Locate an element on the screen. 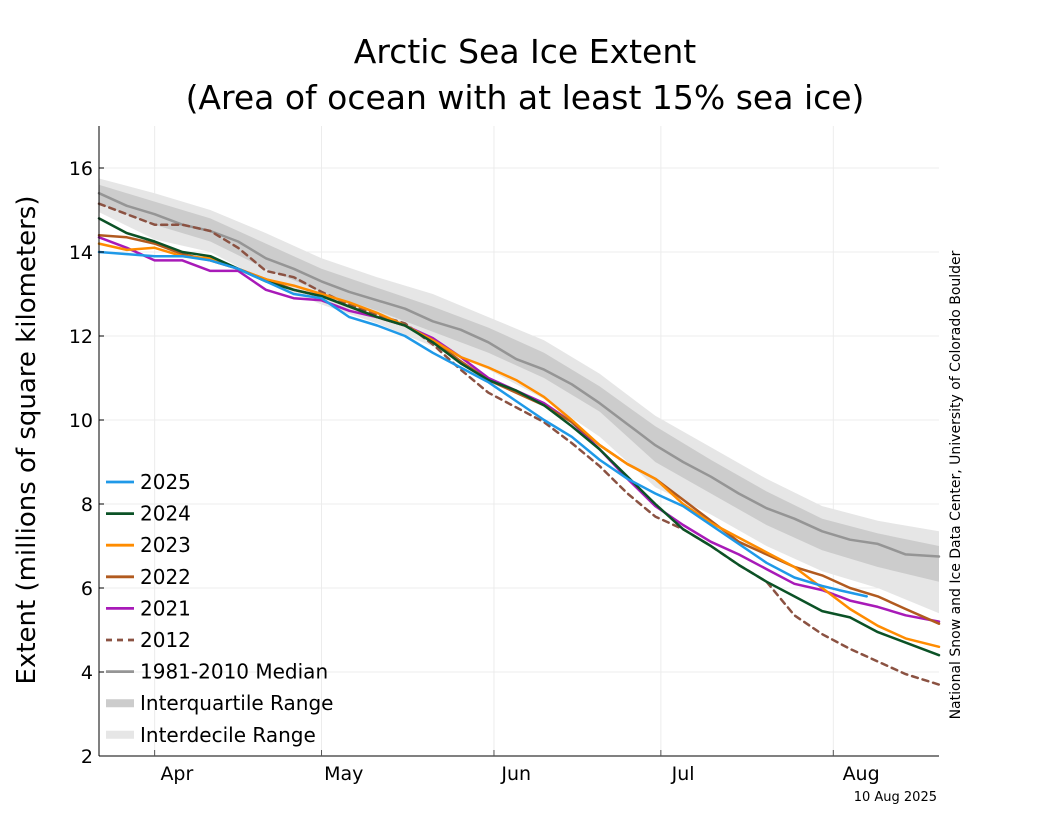 The image size is (1050, 840). y-tick-labels: 2 4 6 8 10 12 14 16 is located at coordinates (81, 463).